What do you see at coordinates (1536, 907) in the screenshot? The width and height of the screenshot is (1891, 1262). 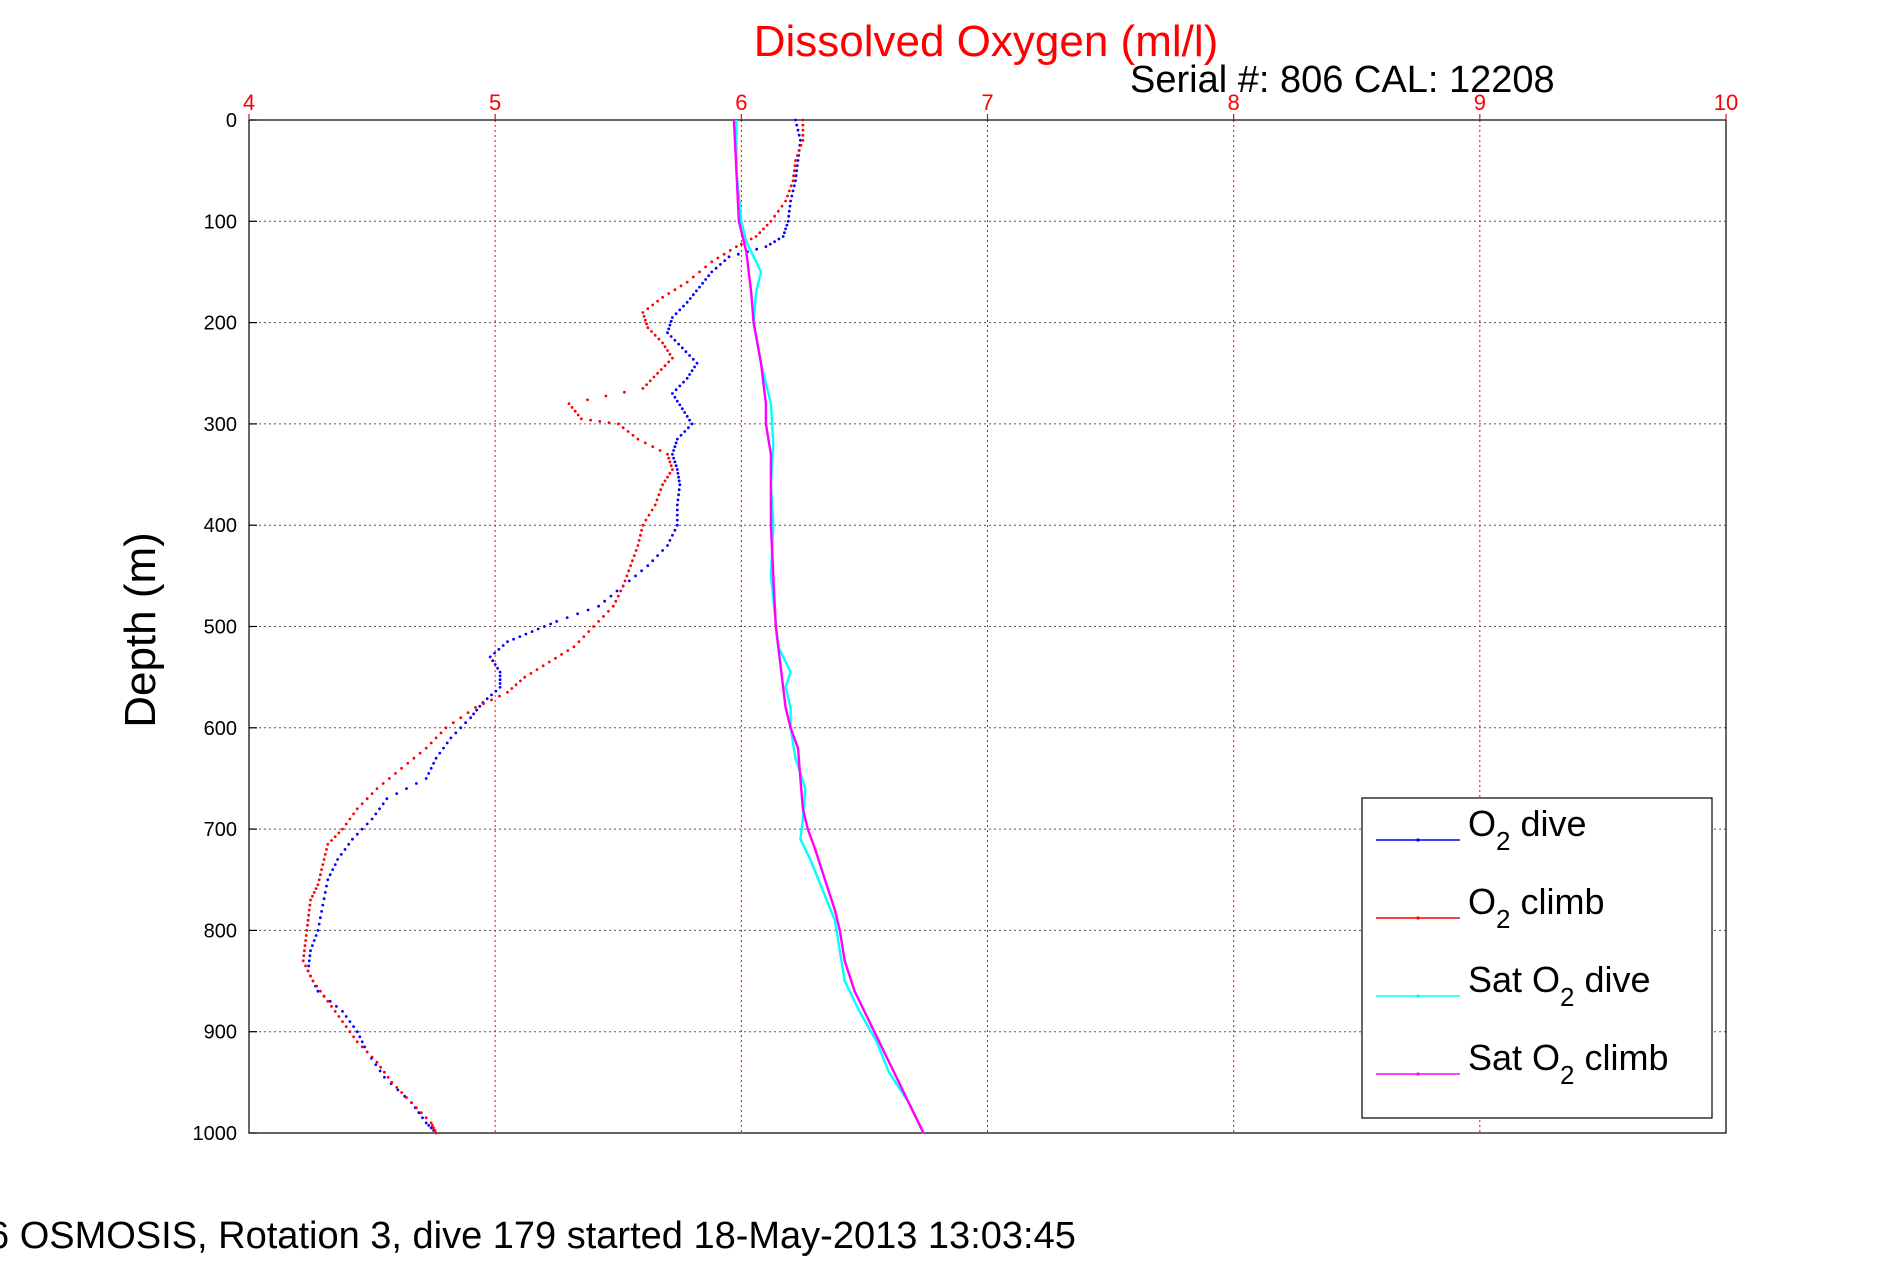 I see `legend-label: O2 climb` at bounding box center [1536, 907].